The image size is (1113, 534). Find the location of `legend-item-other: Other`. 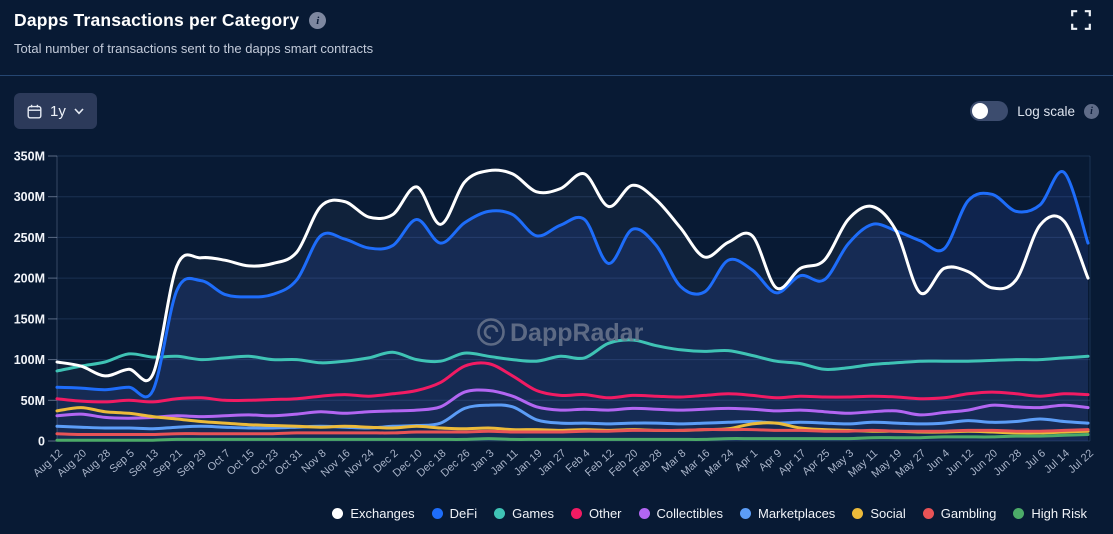

legend-item-other: Other is located at coordinates (596, 513).